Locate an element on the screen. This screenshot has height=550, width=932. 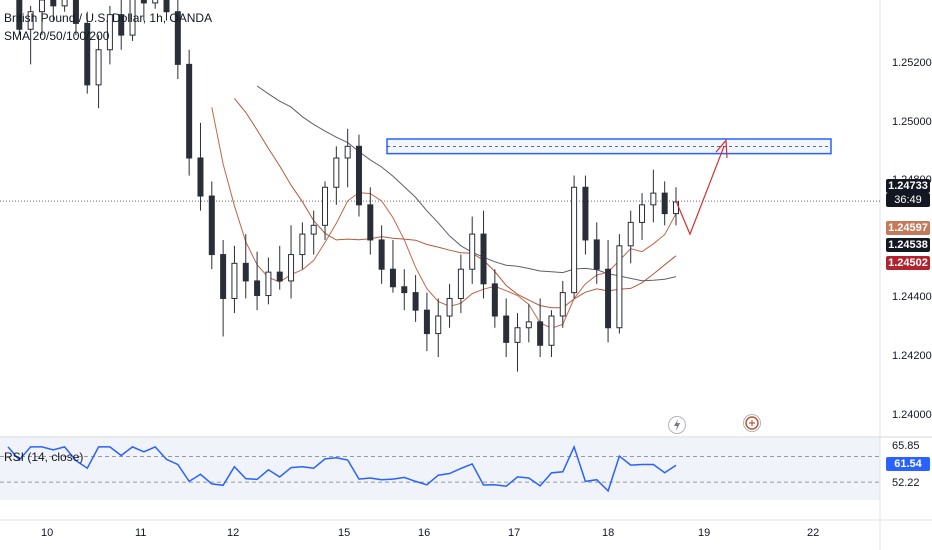
sma-tag-1: 1.24597 is located at coordinates (908, 228).